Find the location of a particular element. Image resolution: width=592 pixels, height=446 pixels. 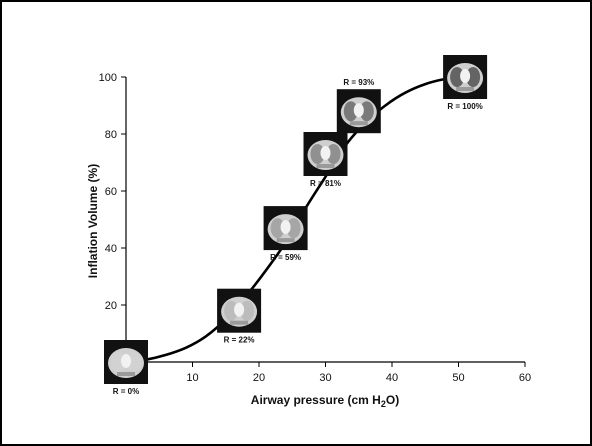

r-label: R = 81% is located at coordinates (325, 183).